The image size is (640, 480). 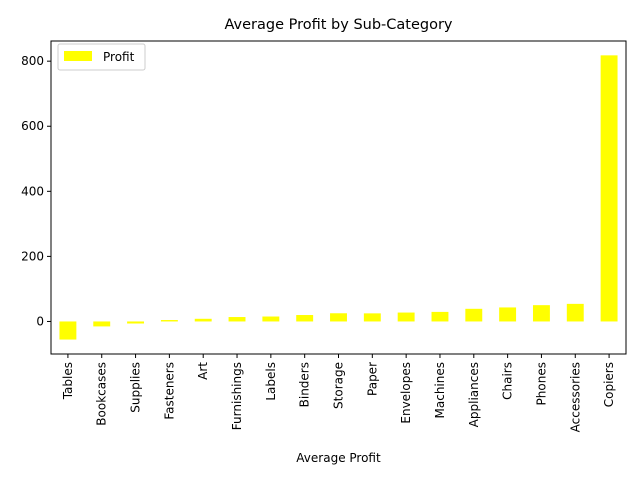 I want to click on y-axis-ticks: 0 200 400 600 800, so click(x=36, y=191).